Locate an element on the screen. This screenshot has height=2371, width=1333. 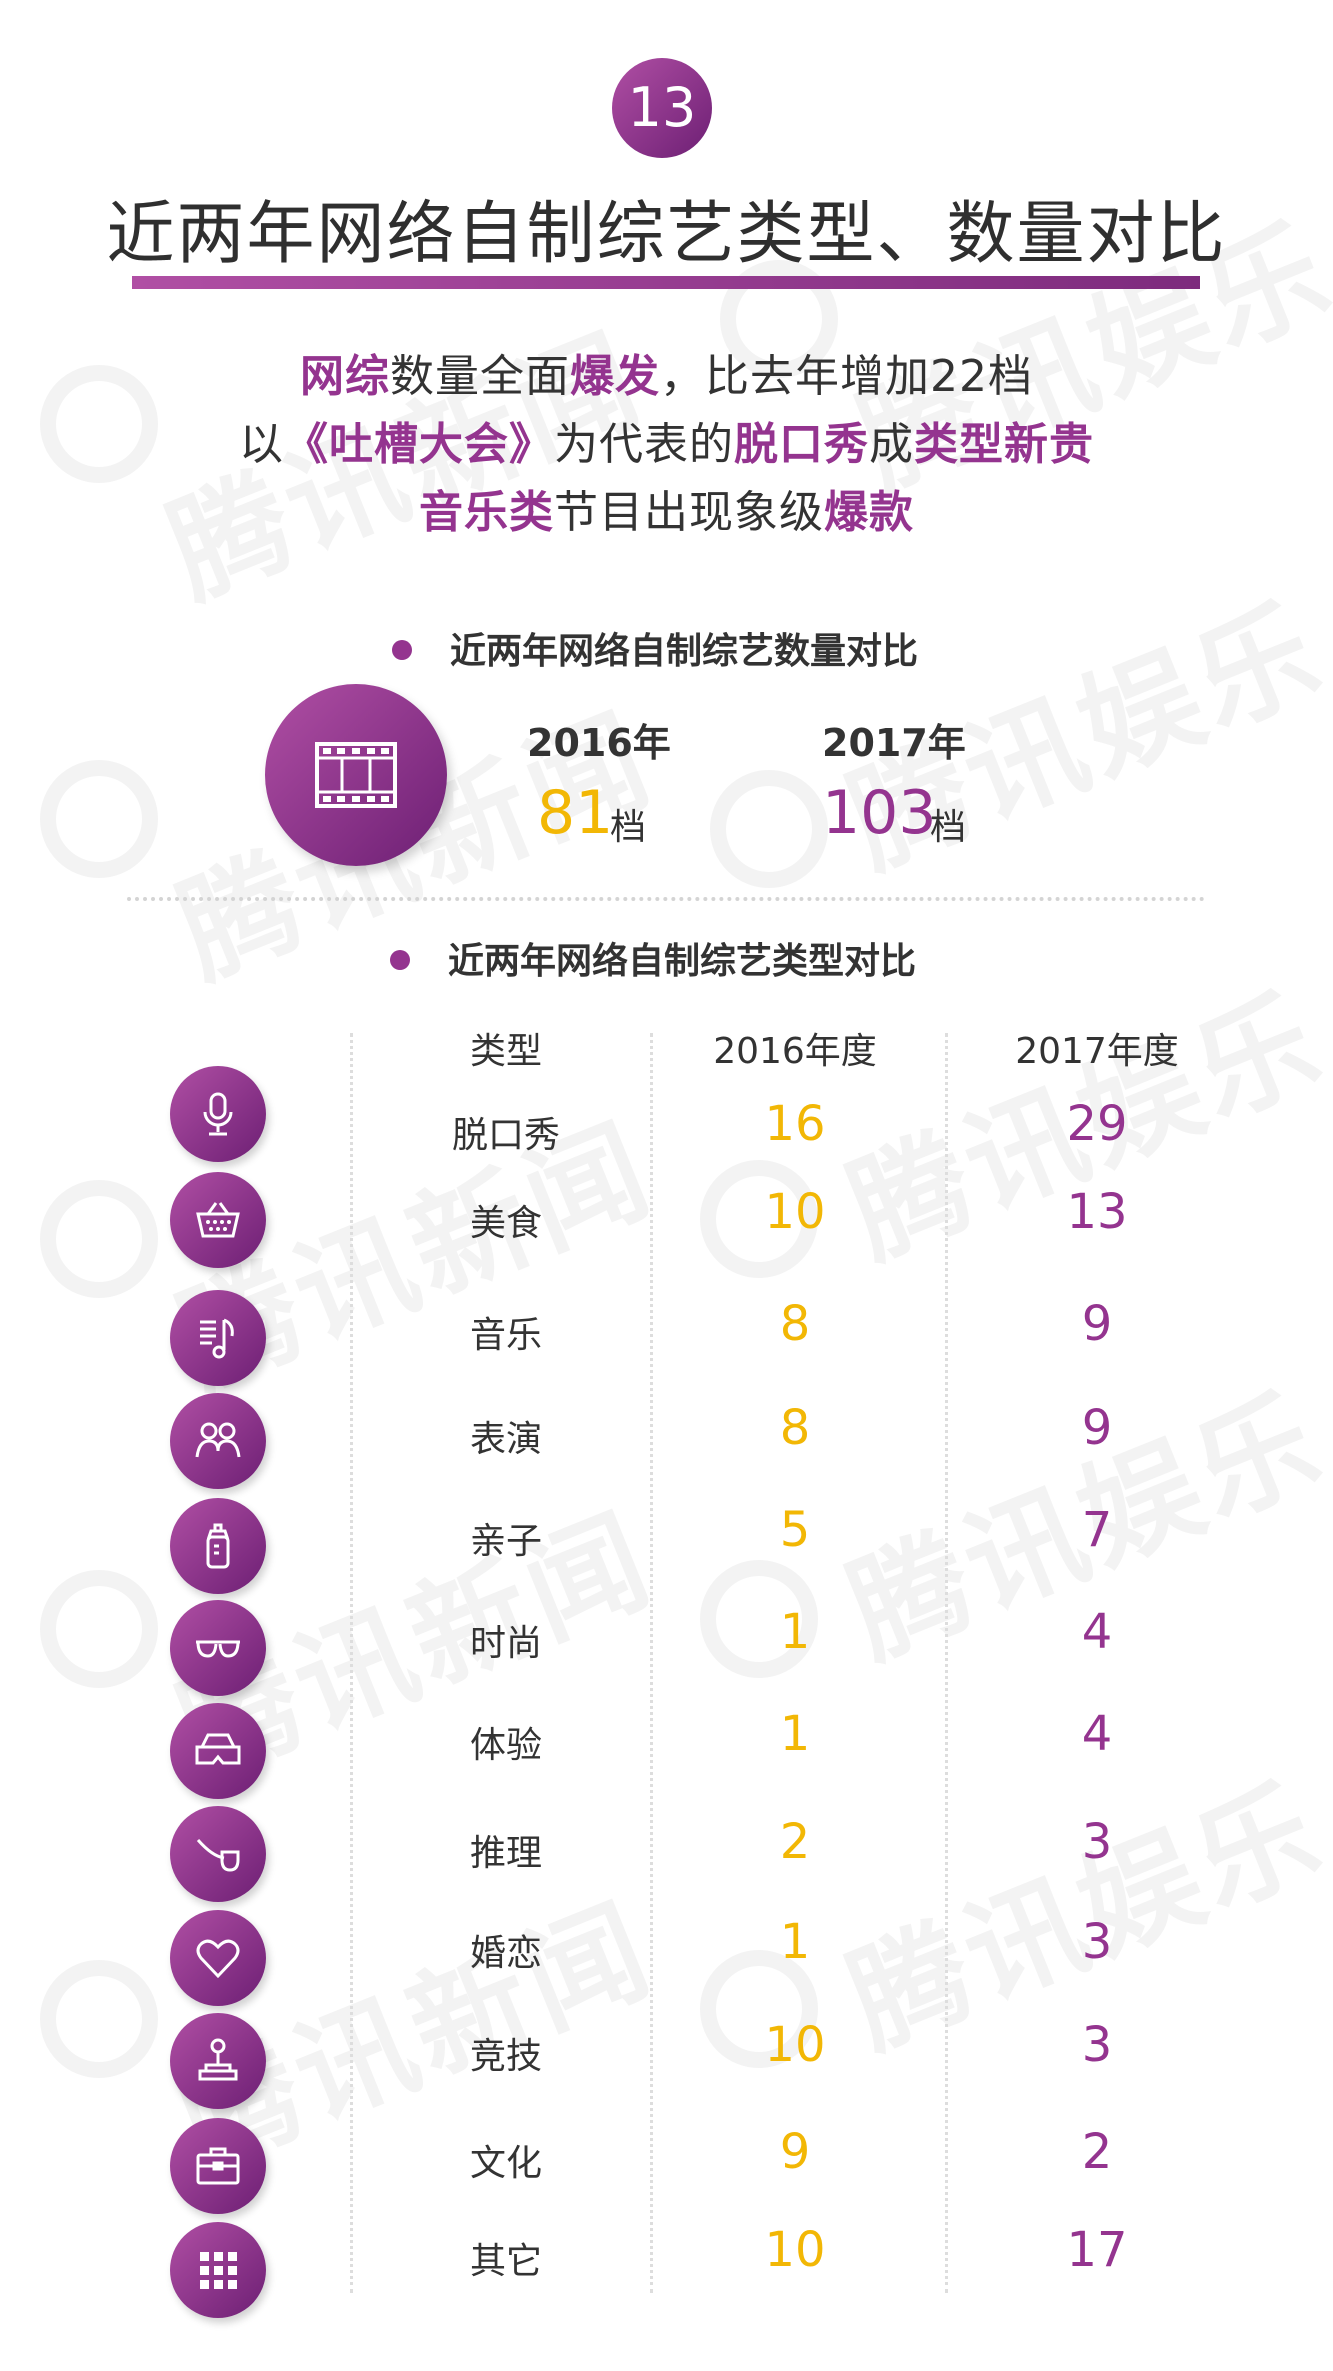
value-2016: 2 is located at coordinates (795, 1842).